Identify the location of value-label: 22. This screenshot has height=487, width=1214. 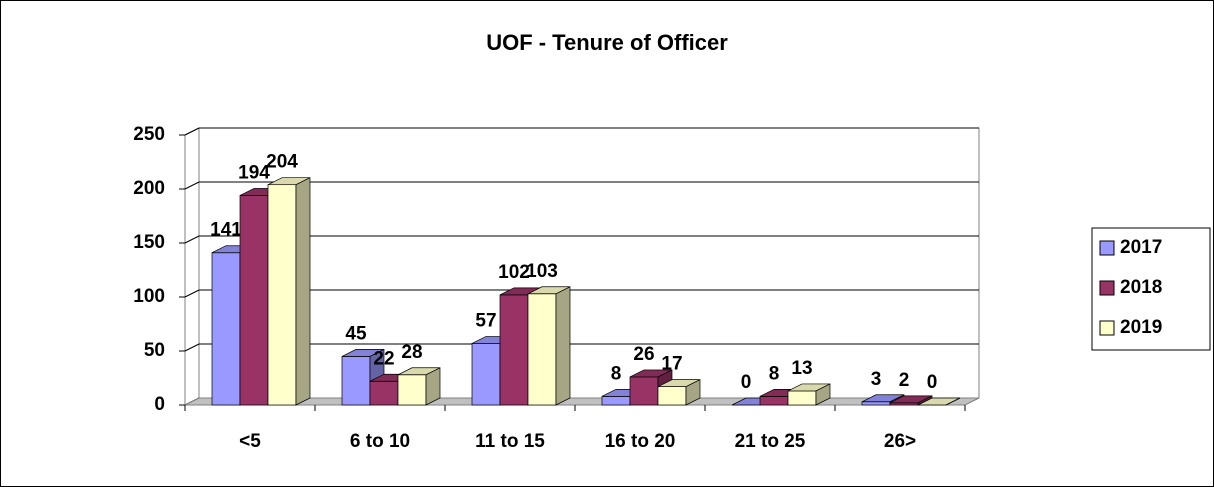
(383, 358).